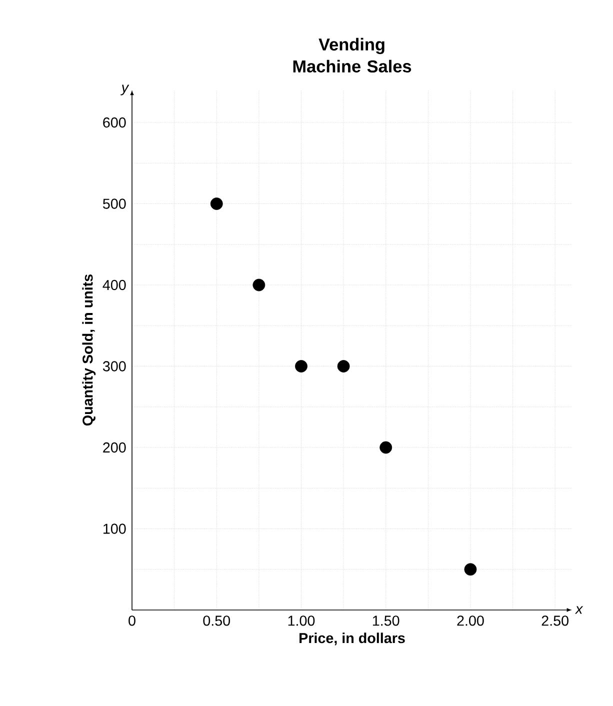 The width and height of the screenshot is (613, 706). What do you see at coordinates (352, 55) in the screenshot?
I see `chart-title: Vending Machine Sales` at bounding box center [352, 55].